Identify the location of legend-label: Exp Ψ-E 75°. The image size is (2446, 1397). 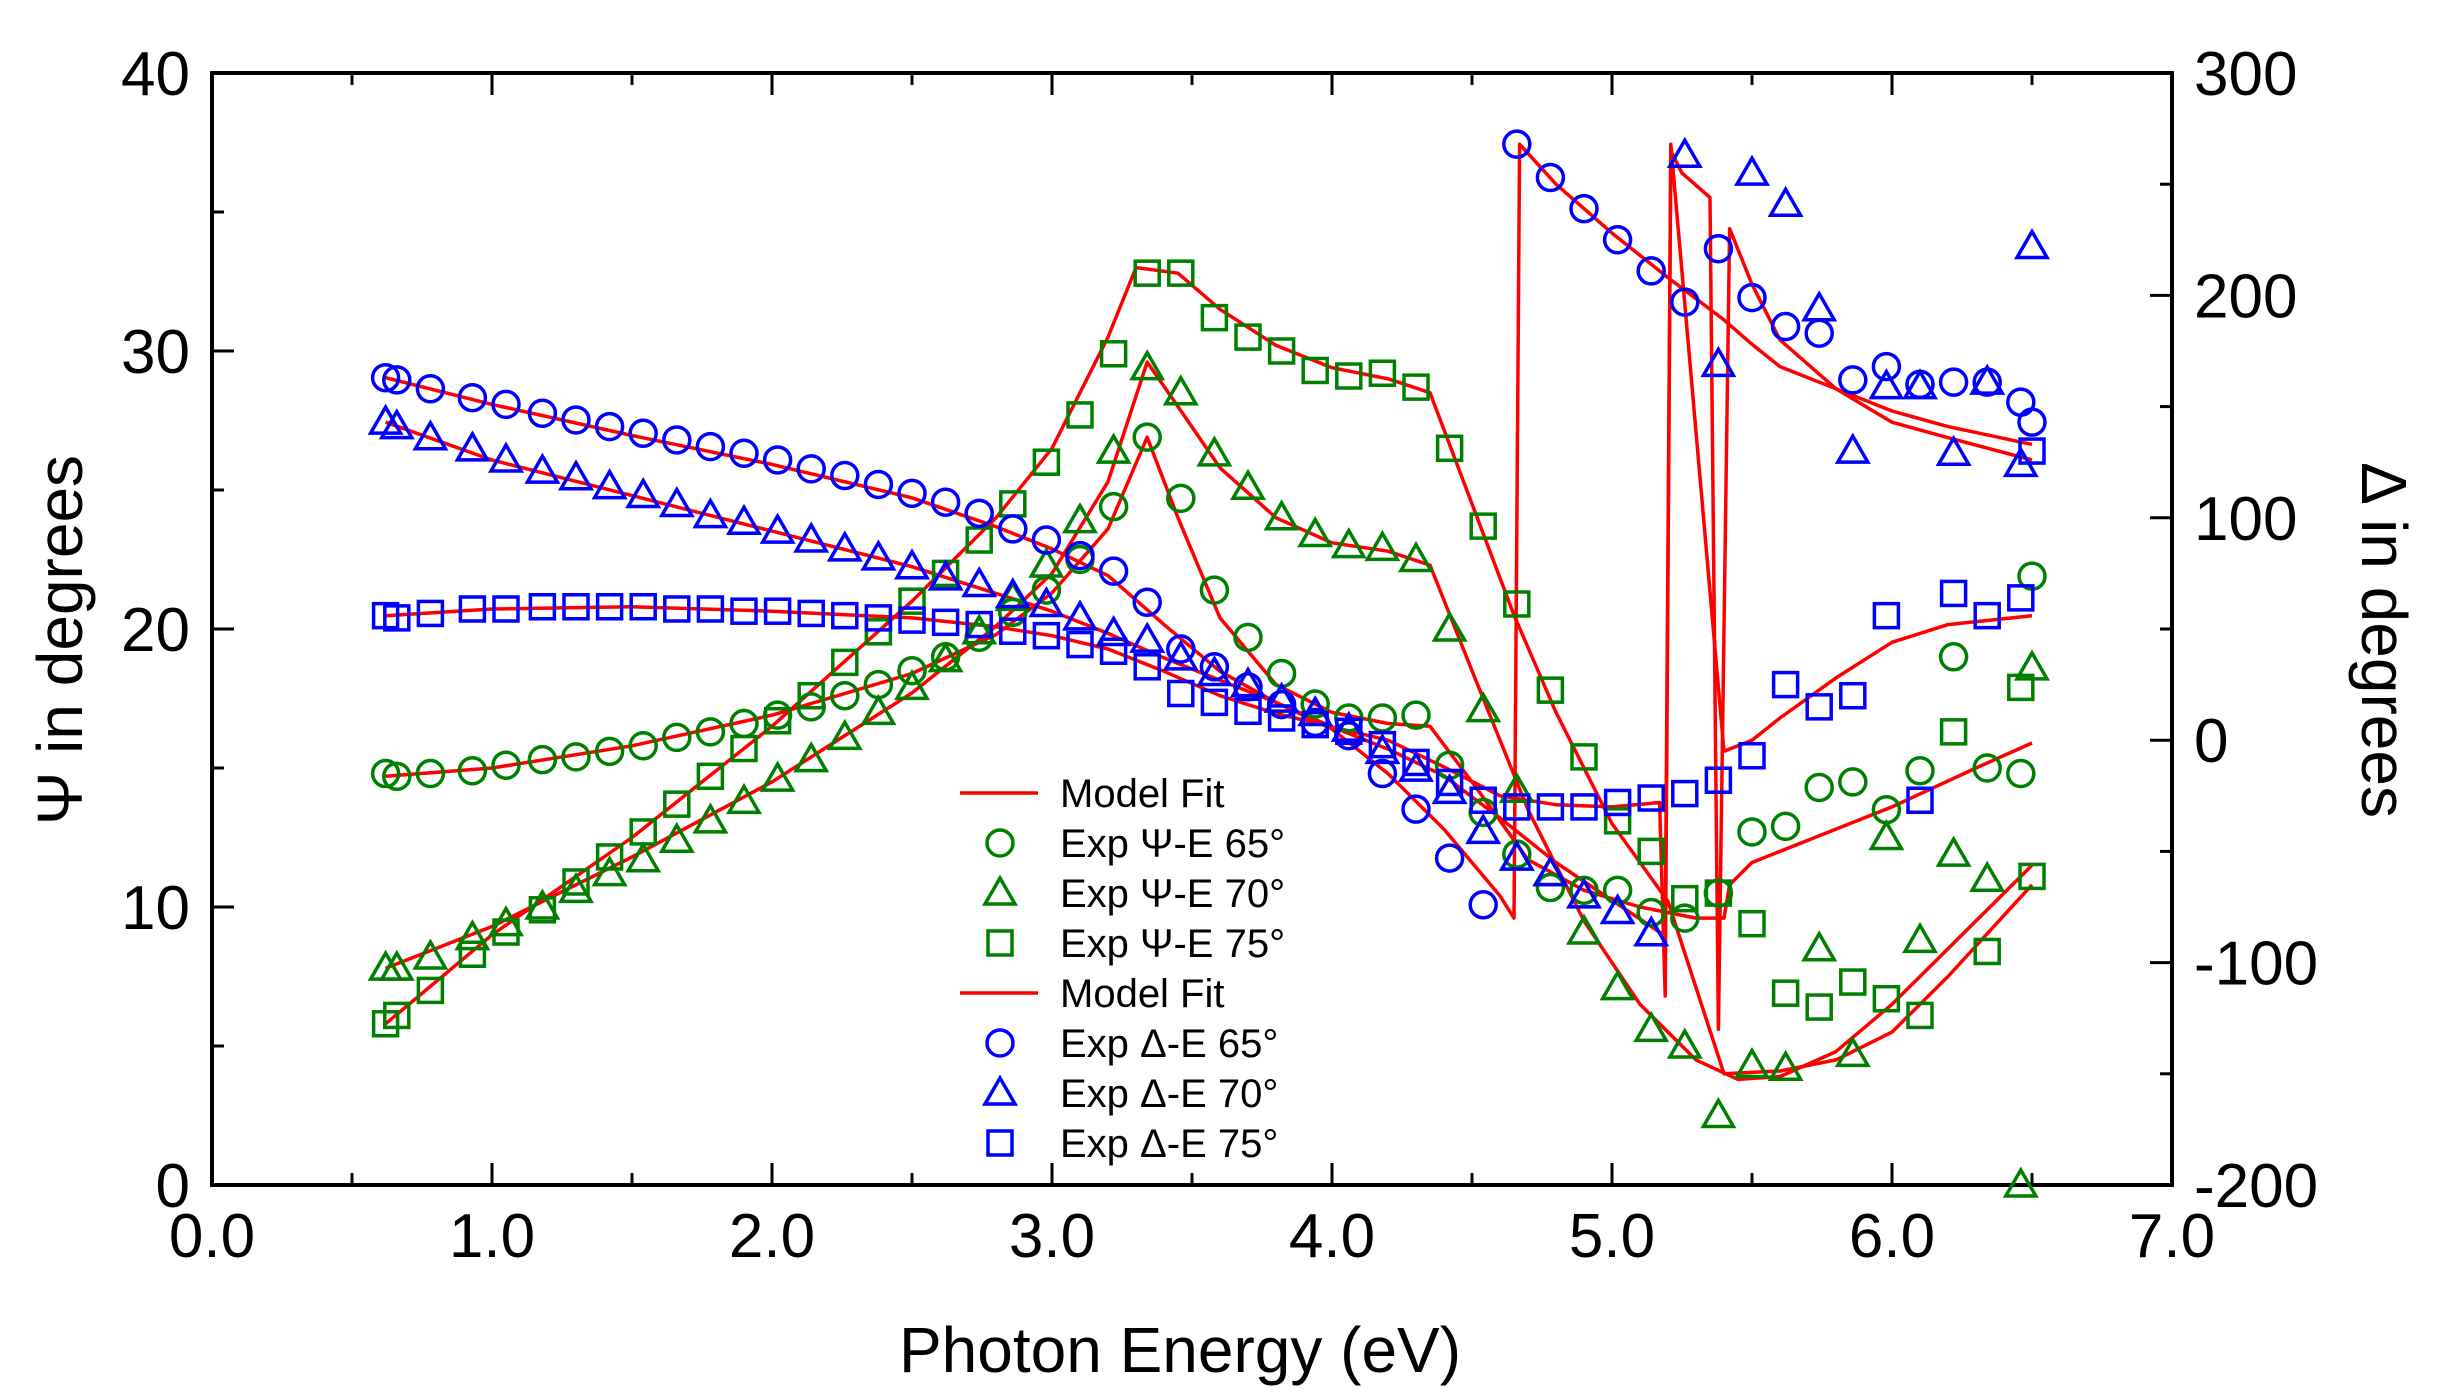
(1172, 944).